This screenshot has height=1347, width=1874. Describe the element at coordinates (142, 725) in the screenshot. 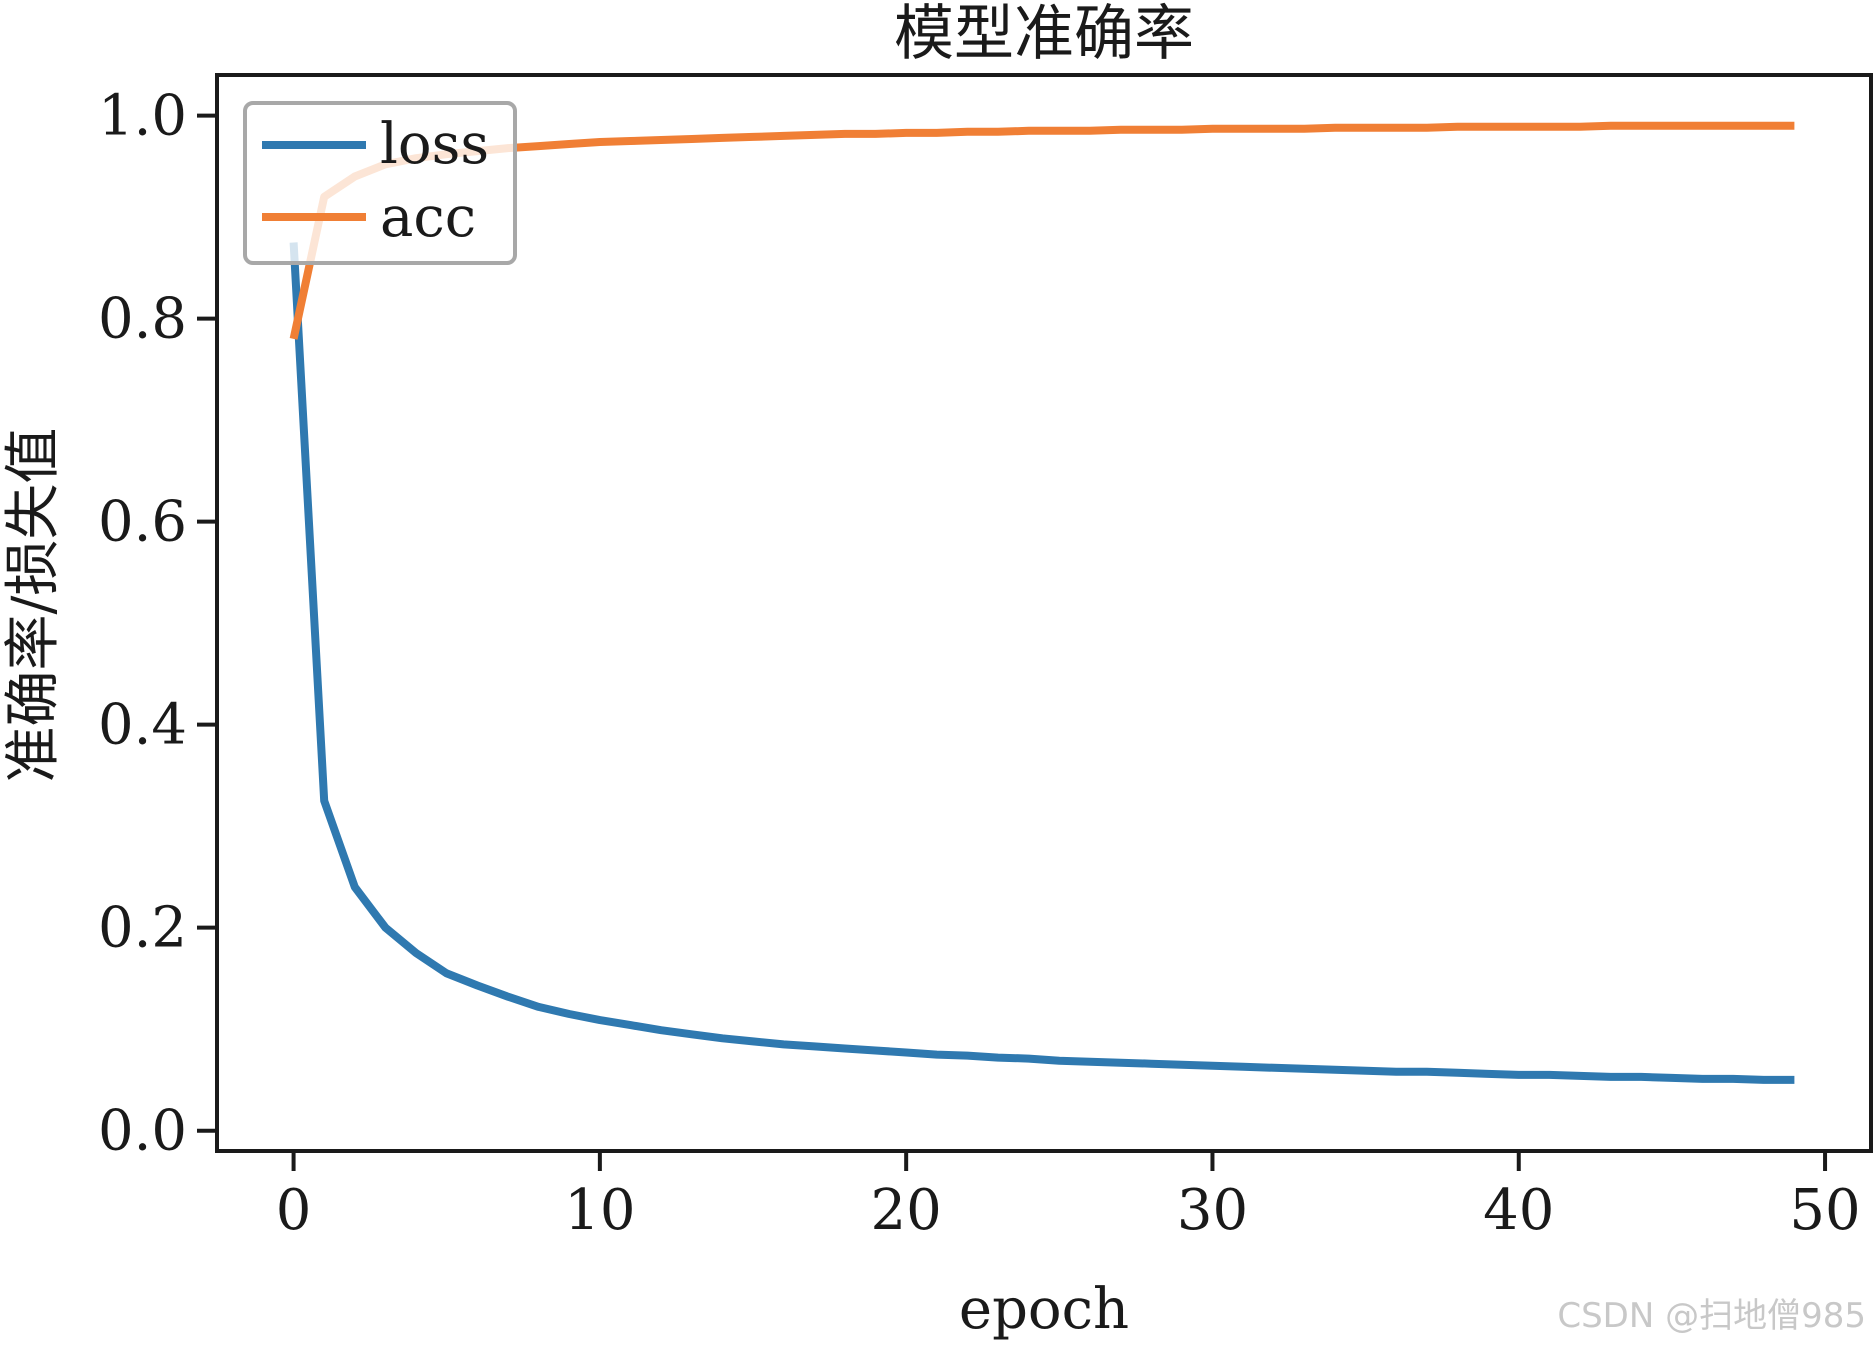

I see `y-tick-label: 0.4` at that location.